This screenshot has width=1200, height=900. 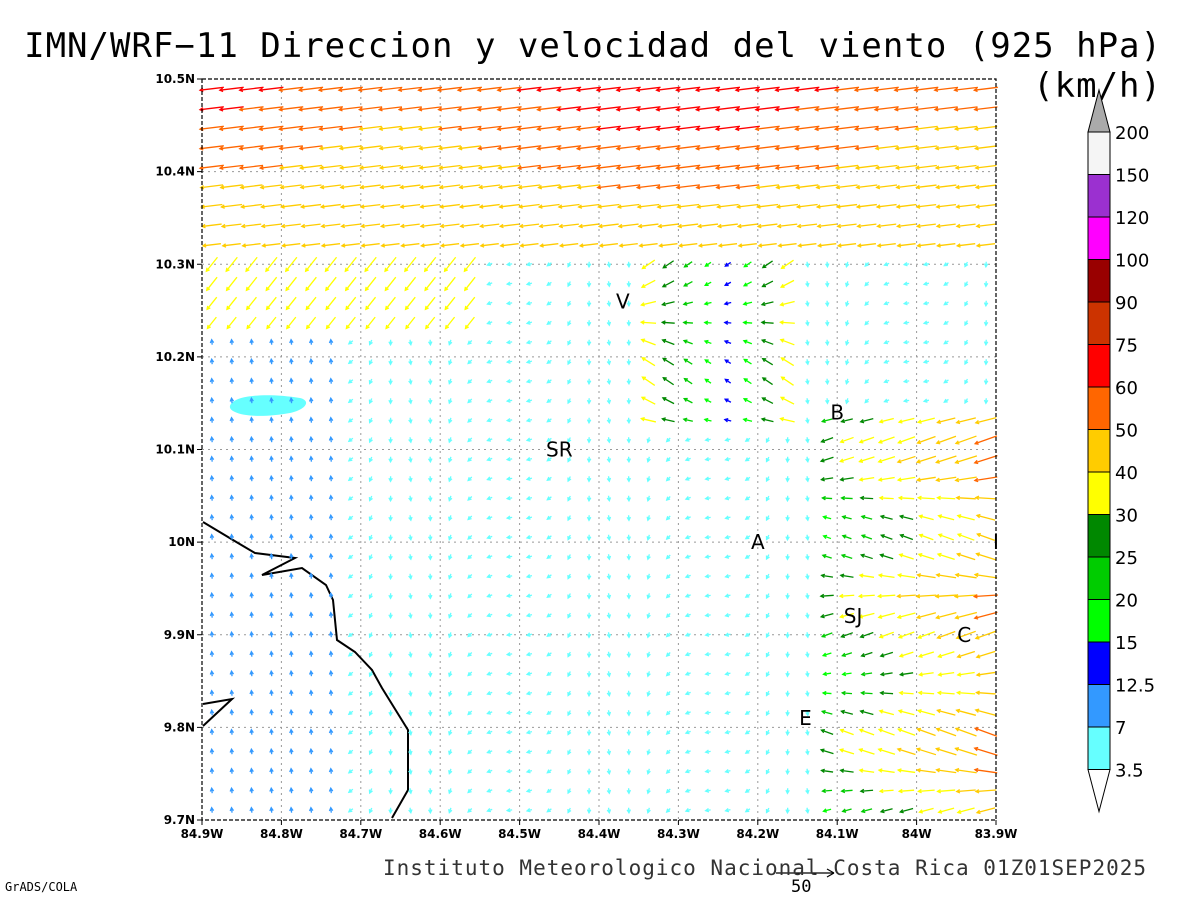 What do you see at coordinates (1099, 706) in the screenshot?
I see `colorbar-swatch` at bounding box center [1099, 706].